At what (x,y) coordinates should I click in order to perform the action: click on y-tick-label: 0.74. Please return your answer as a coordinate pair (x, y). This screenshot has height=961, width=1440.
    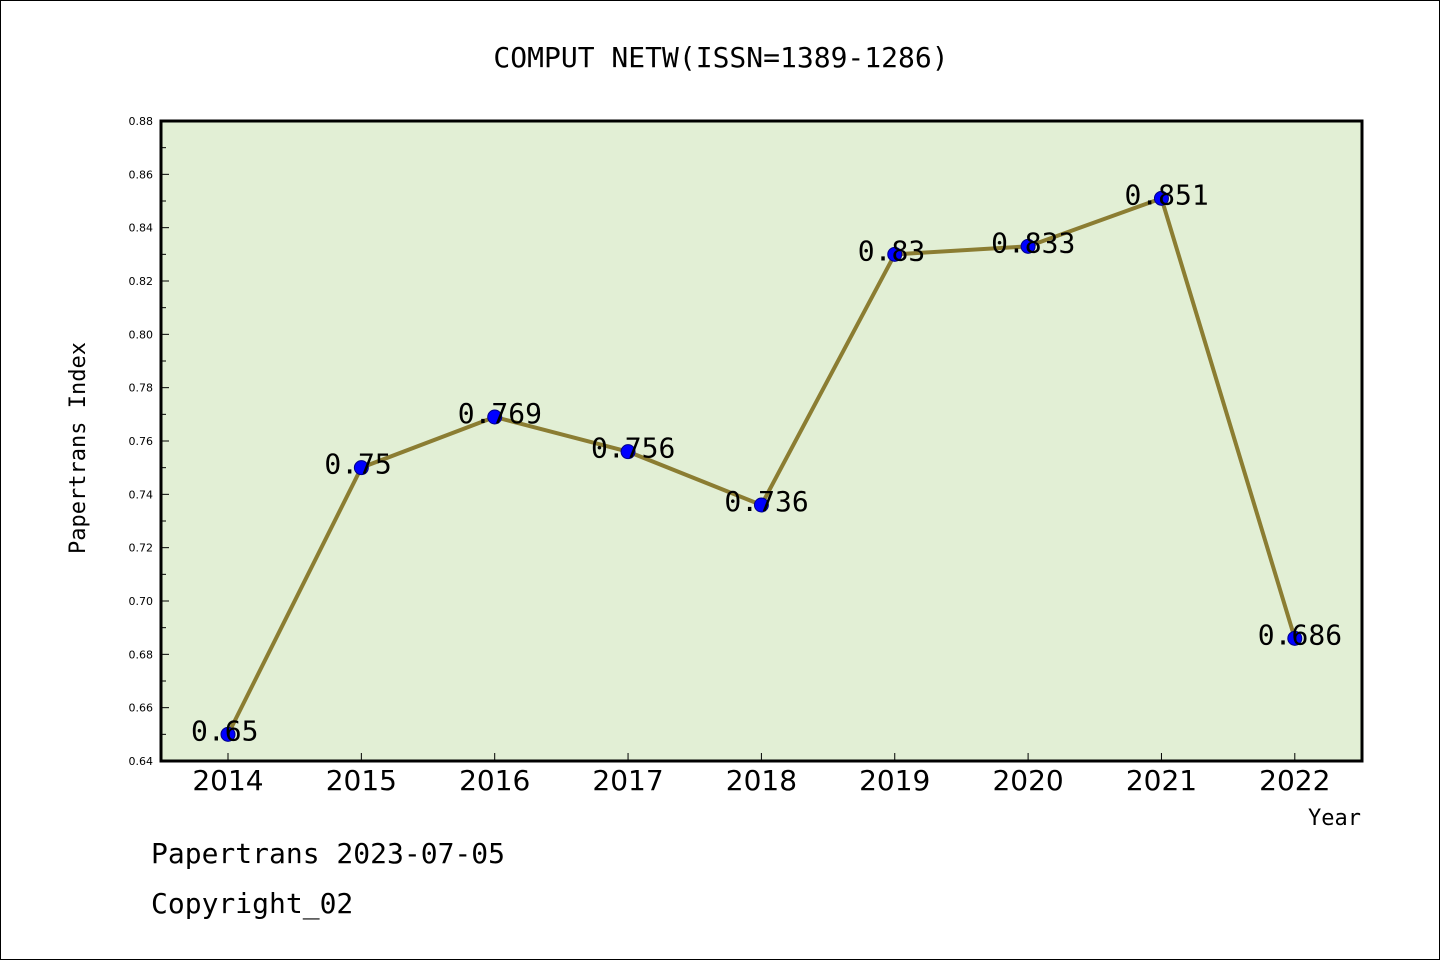
    Looking at the image, I should click on (141, 494).